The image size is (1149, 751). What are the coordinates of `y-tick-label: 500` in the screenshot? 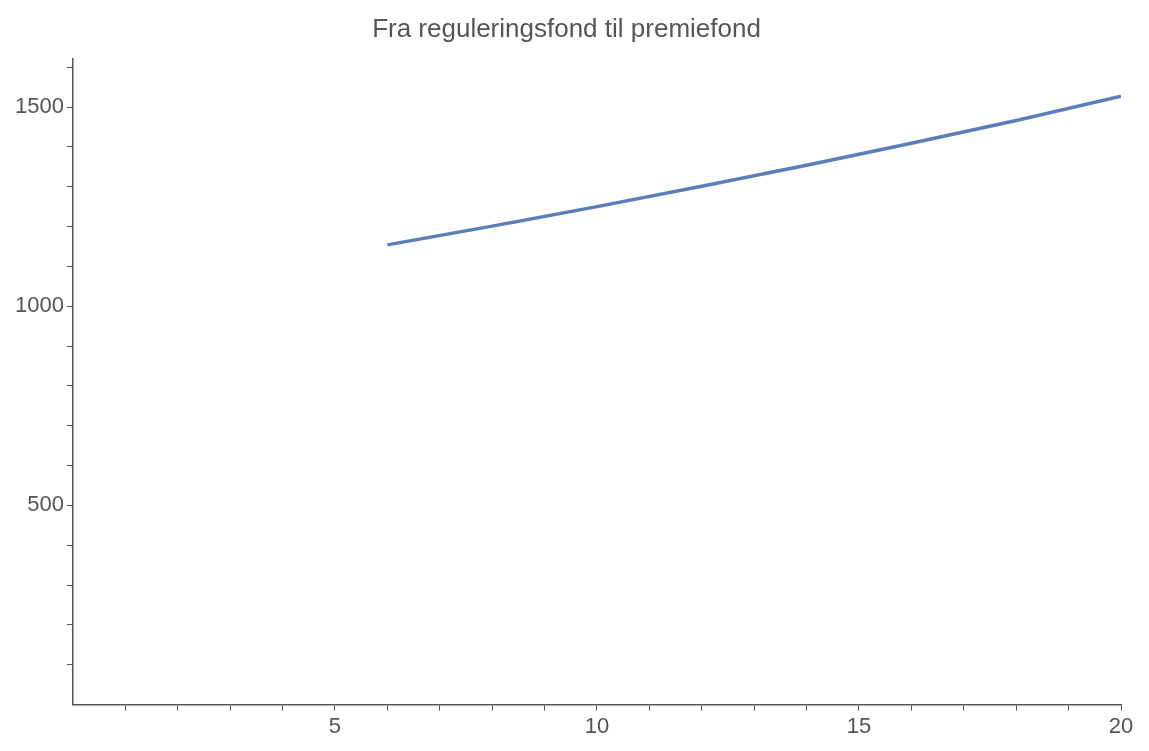 It's located at (45, 504).